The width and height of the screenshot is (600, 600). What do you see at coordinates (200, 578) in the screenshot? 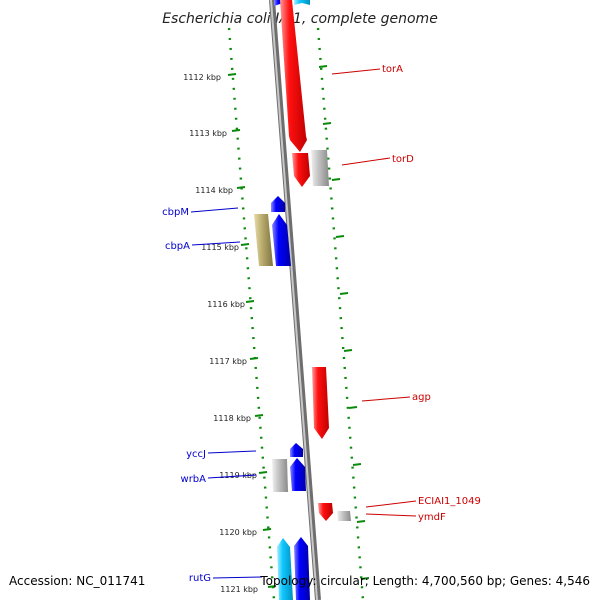
I see `gene-label-rutG: rutG` at bounding box center [200, 578].